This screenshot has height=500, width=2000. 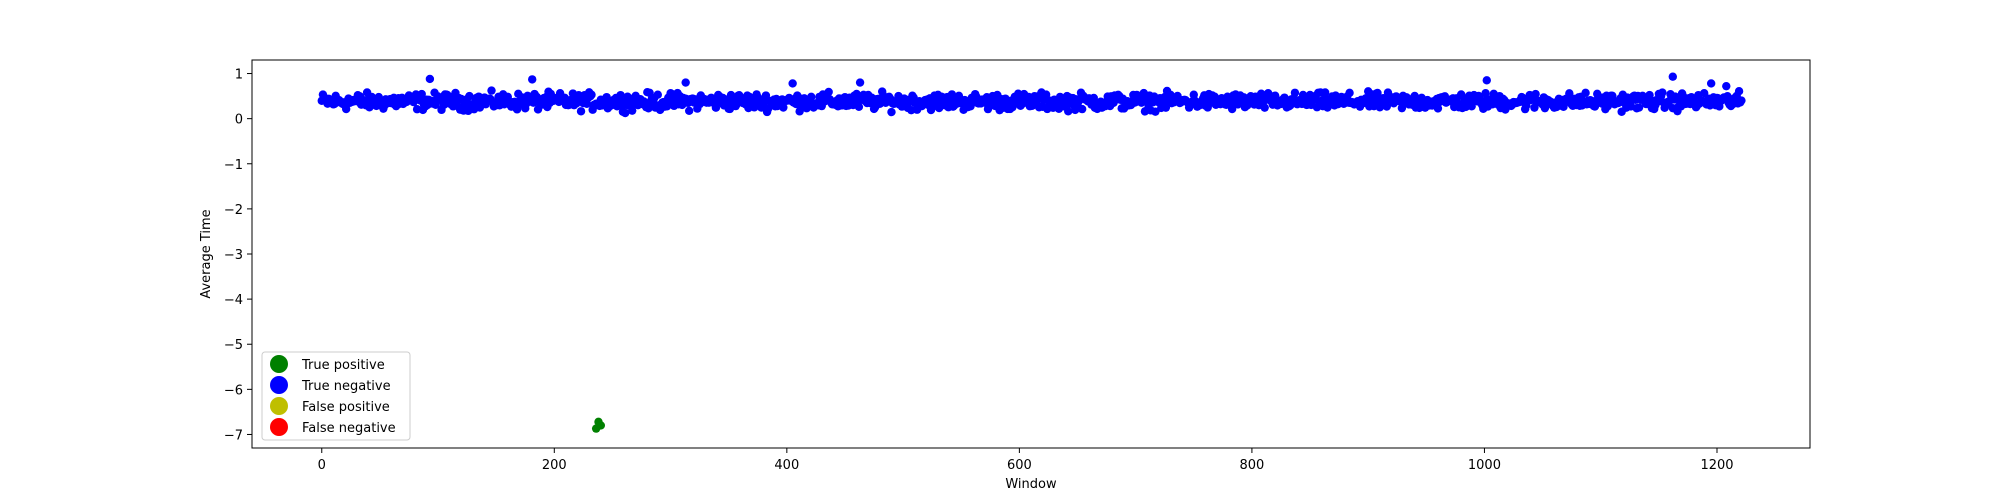 I want to click on x-tick-label: 600, so click(x=1019, y=465).